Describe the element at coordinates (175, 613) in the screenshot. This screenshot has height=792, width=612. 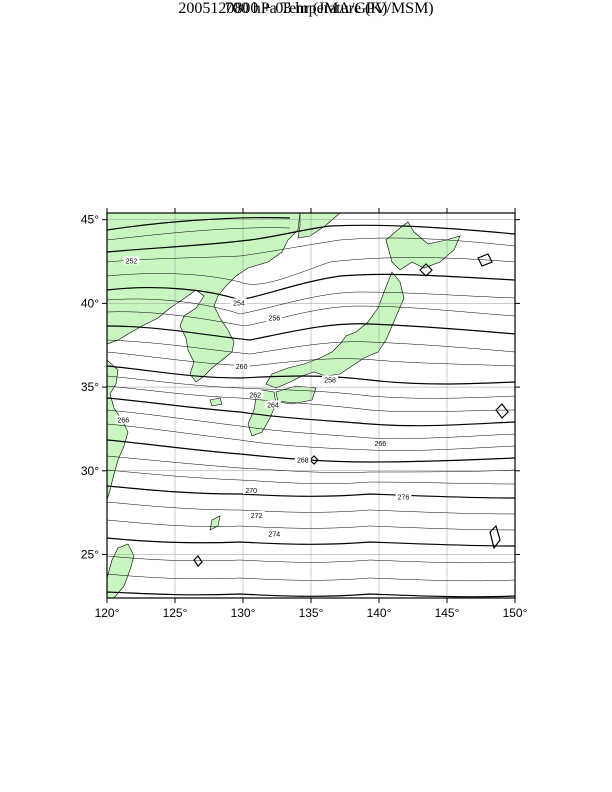
I see `lon-tick-label: 125°` at that location.